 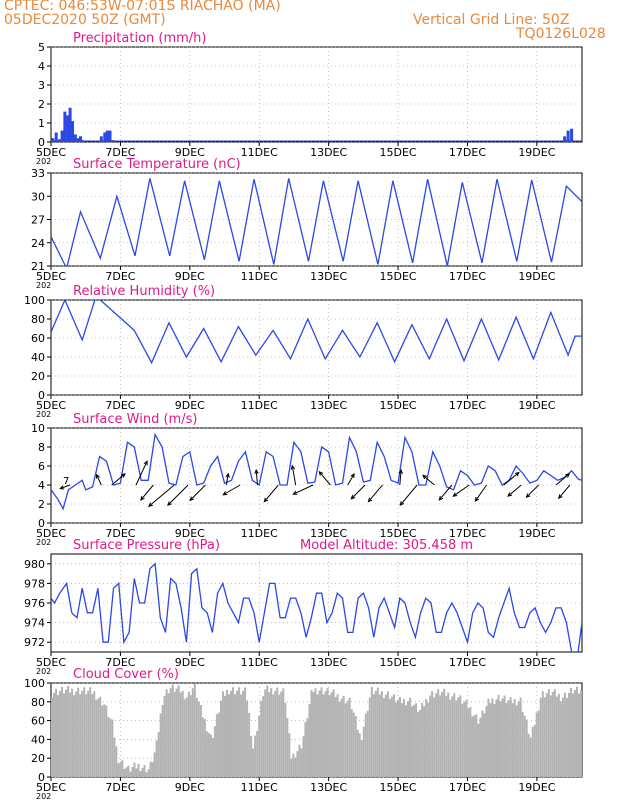 What do you see at coordinates (144, 291) in the screenshot?
I see `panel-title: Relative Humidity (%)` at bounding box center [144, 291].